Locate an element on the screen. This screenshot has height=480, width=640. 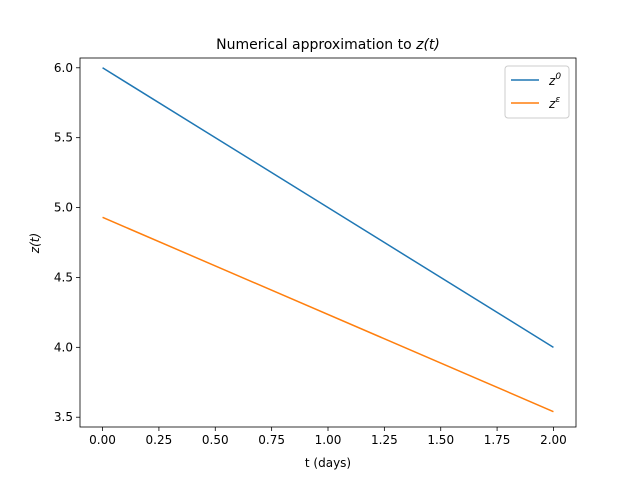
x-tick-label: 1.00 is located at coordinates (328, 440).